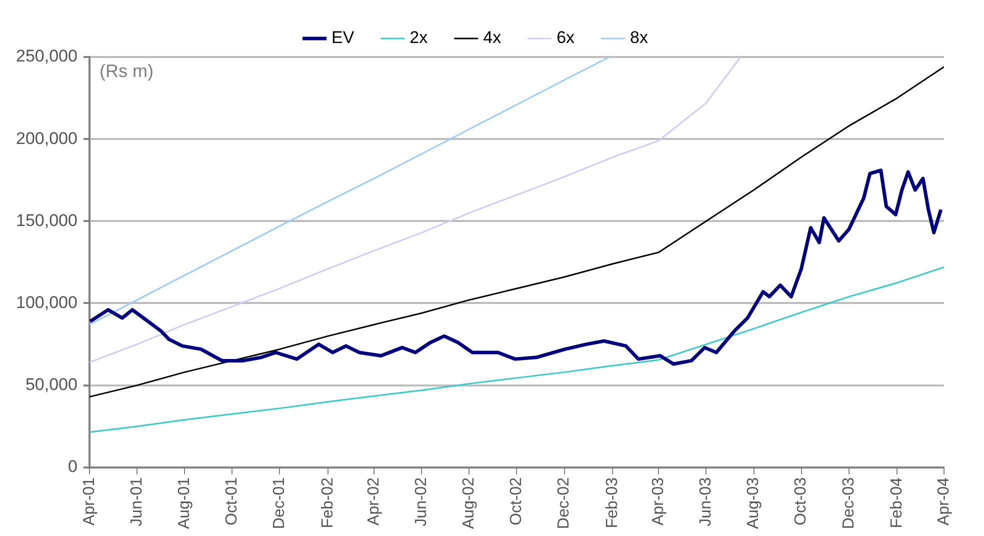  What do you see at coordinates (137, 501) in the screenshot?
I see `x-tick-label: Jun-01` at bounding box center [137, 501].